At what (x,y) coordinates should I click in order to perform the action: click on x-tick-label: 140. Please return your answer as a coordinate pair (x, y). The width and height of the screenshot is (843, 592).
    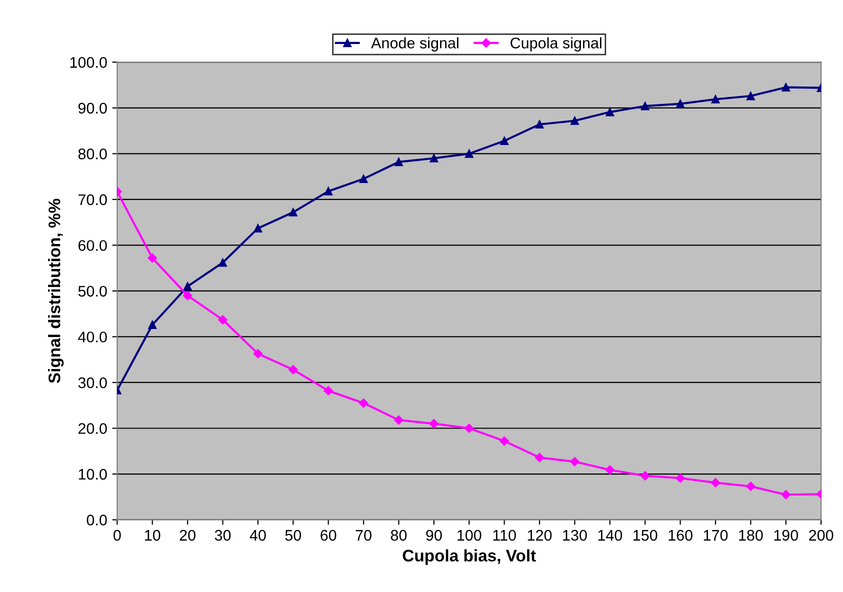
    Looking at the image, I should click on (610, 535).